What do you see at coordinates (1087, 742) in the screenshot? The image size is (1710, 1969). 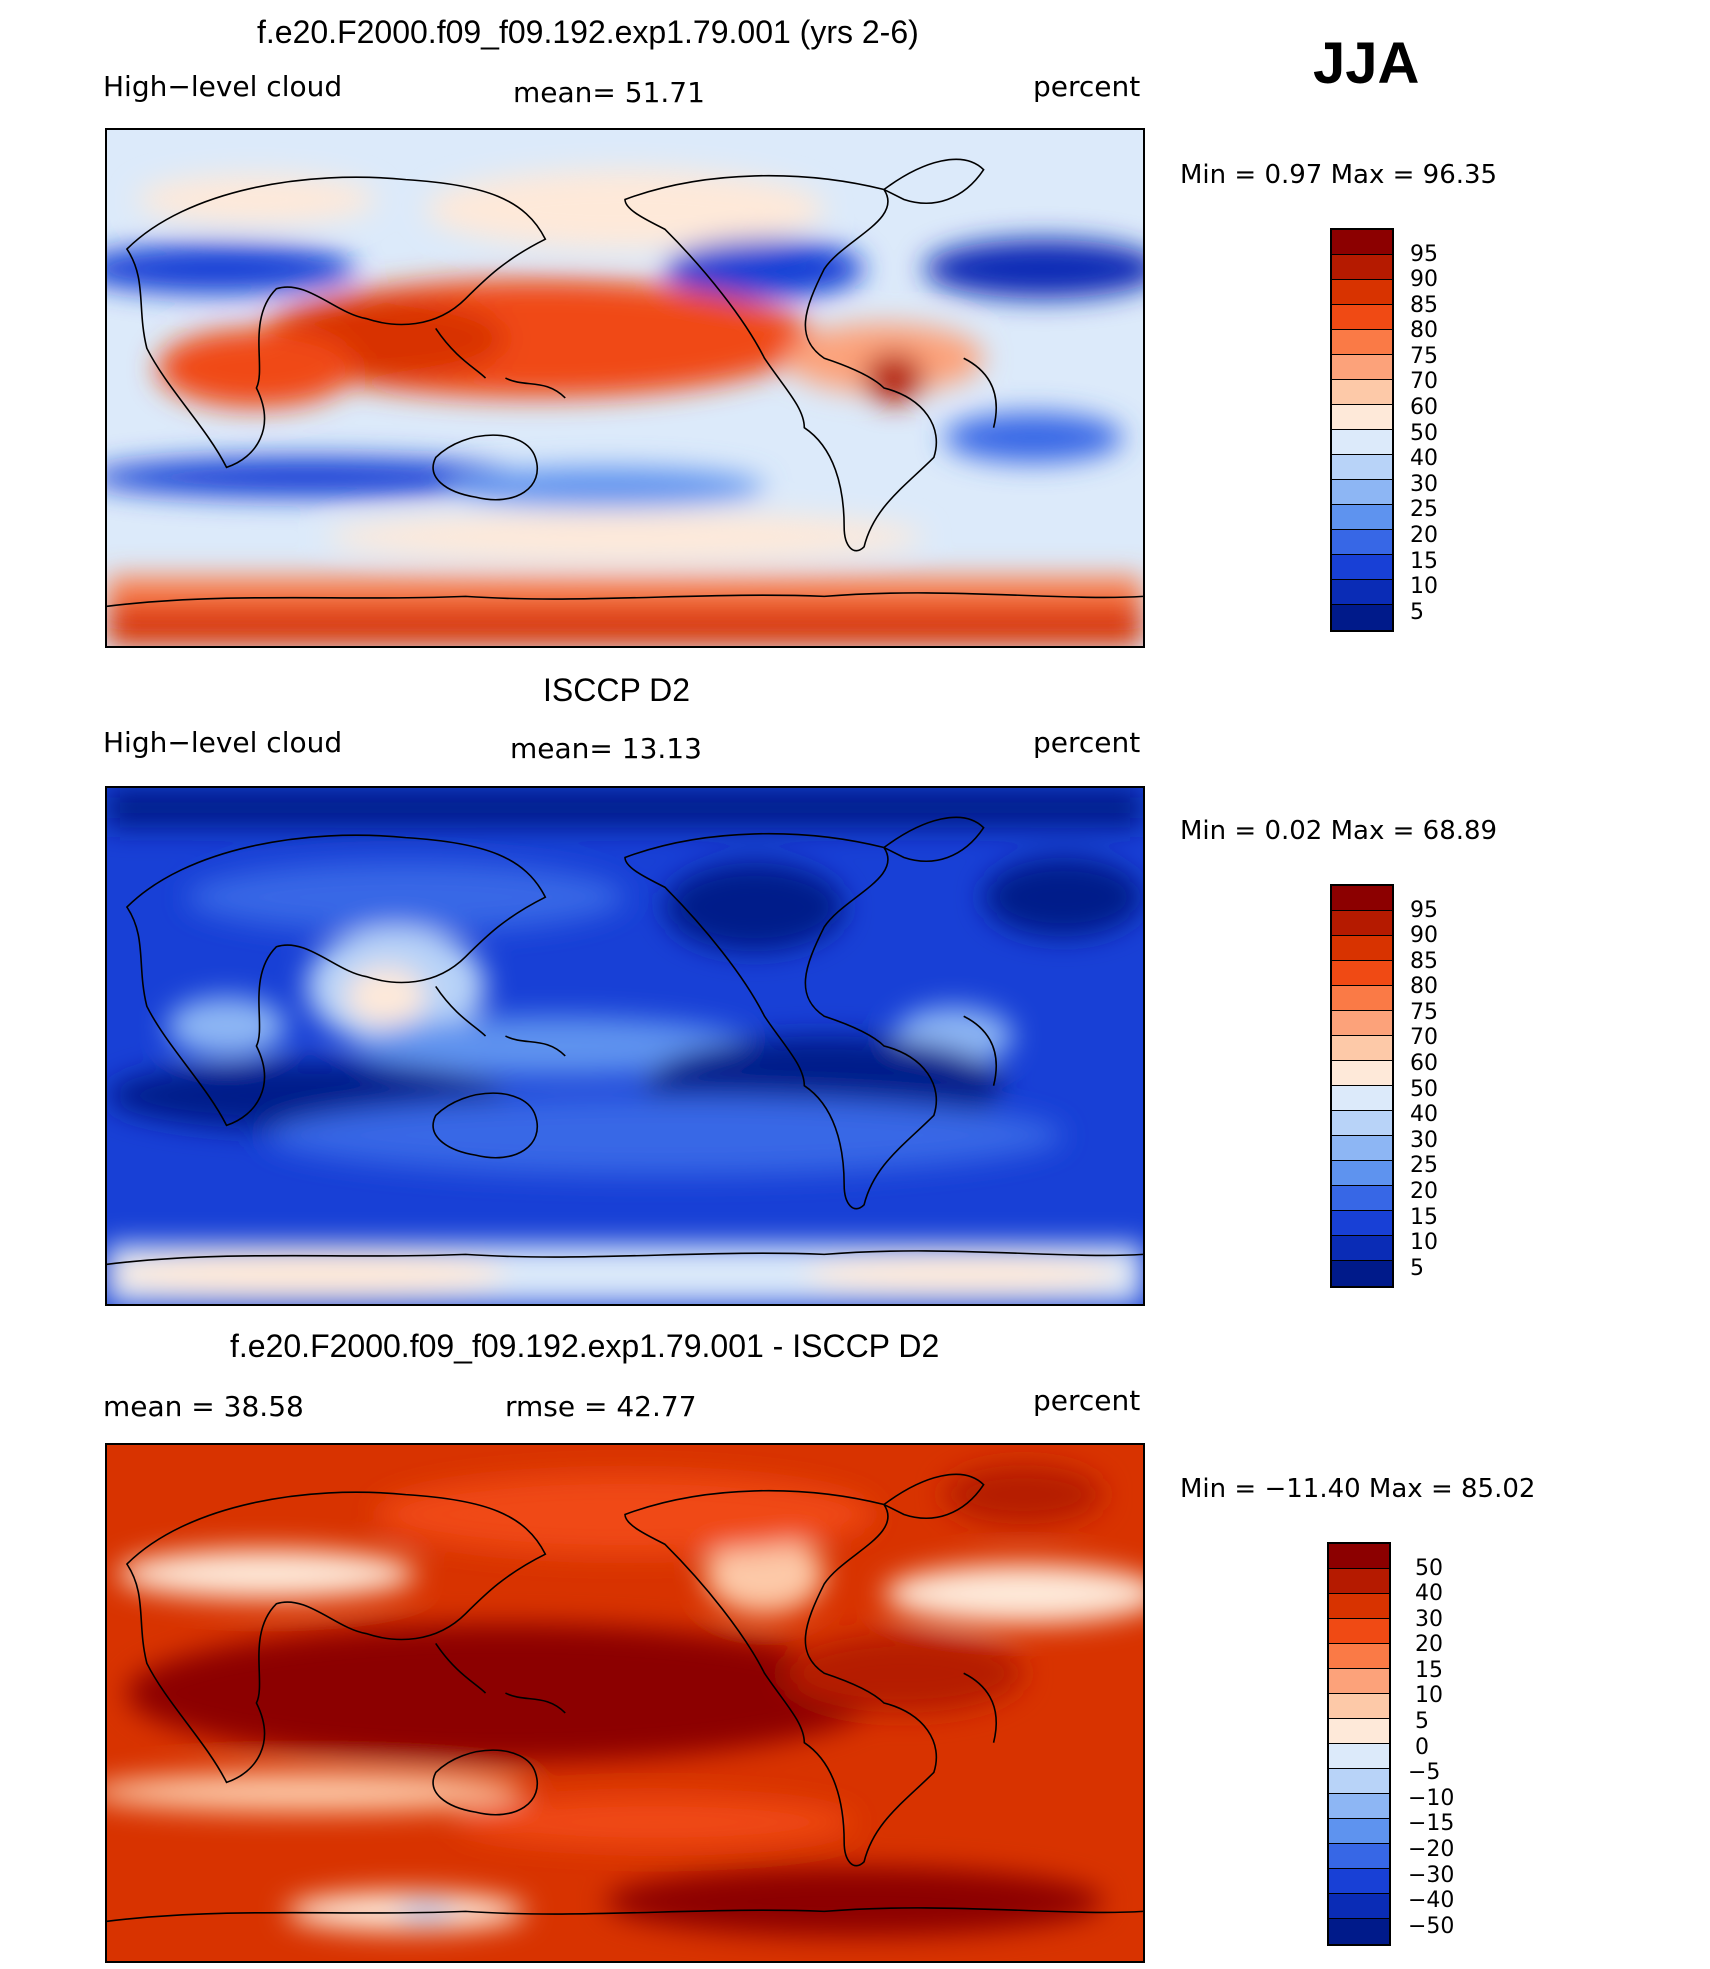 I see `panel-2-units: percent` at bounding box center [1087, 742].